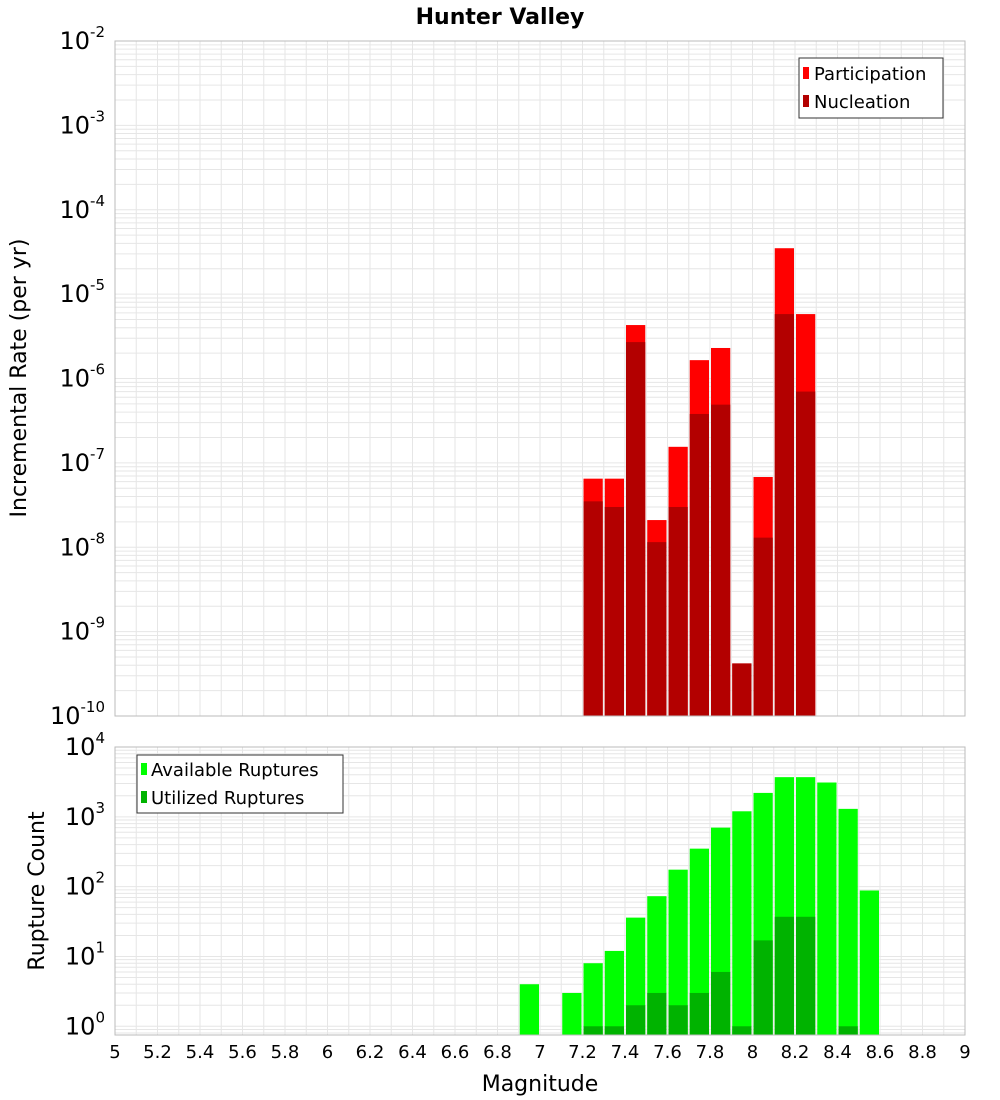 The width and height of the screenshot is (1000, 1100). Describe the element at coordinates (806, 101) in the screenshot. I see `legend-swatch-nucleation` at that location.